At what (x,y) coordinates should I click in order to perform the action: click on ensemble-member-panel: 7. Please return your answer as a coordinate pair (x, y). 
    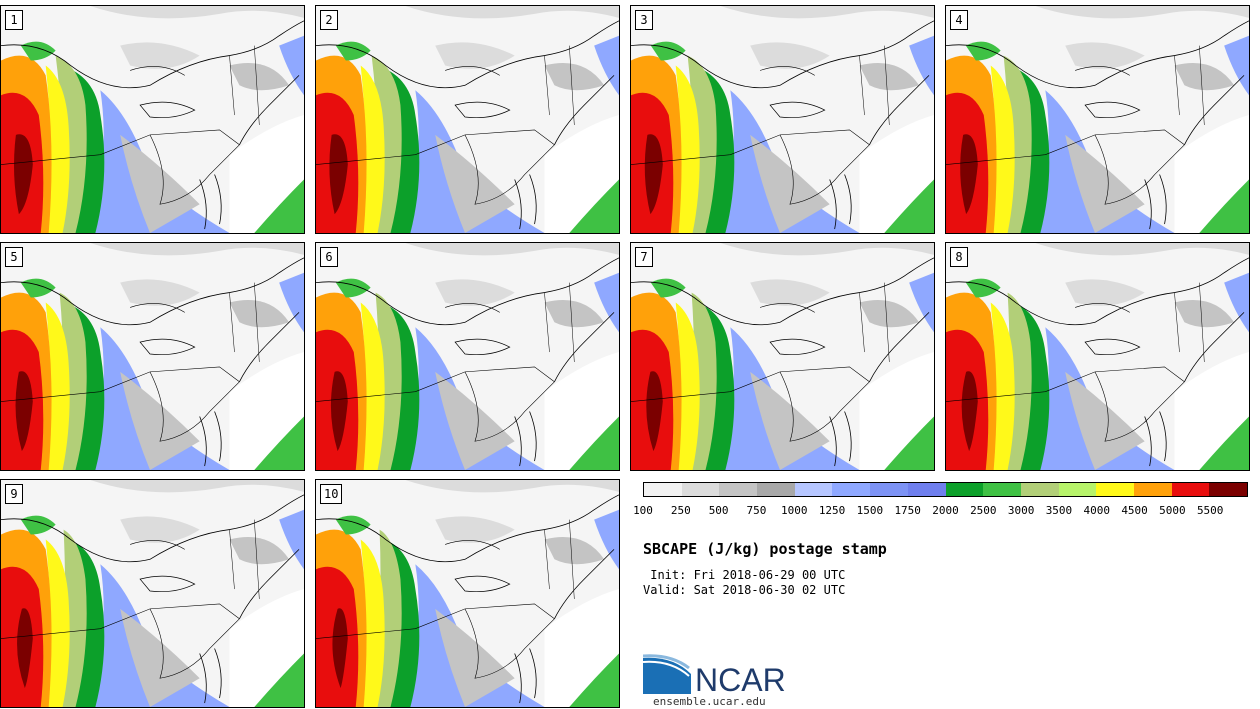
    Looking at the image, I should click on (782, 356).